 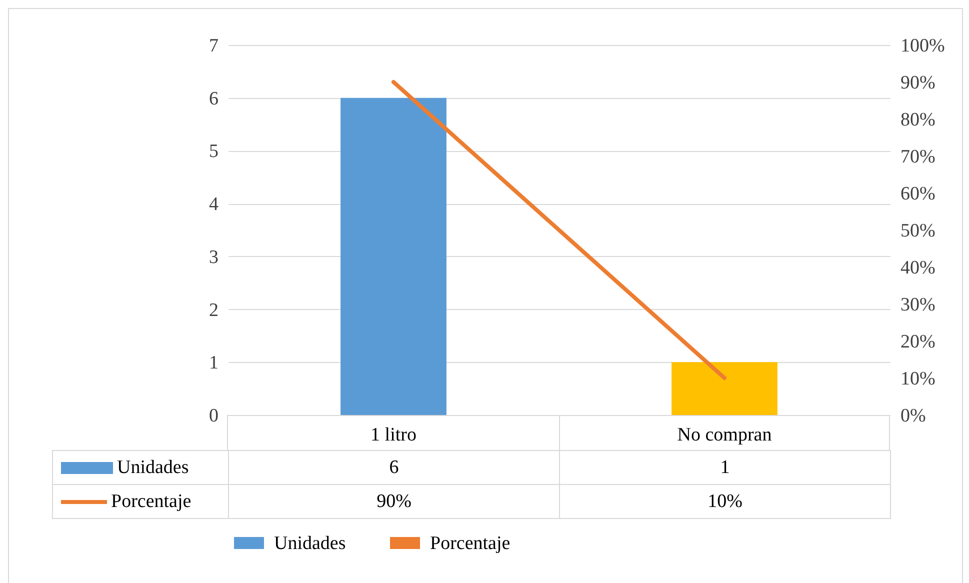 What do you see at coordinates (470, 543) in the screenshot?
I see `legend-label: Porcentaje` at bounding box center [470, 543].